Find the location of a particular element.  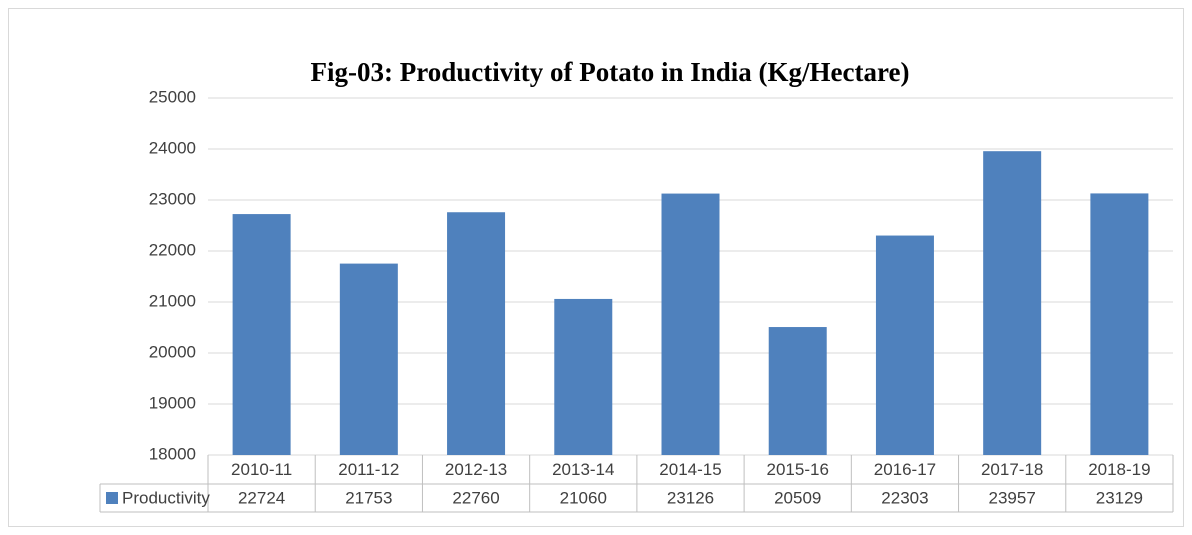

x-tick-label: 2014-15 is located at coordinates (690, 469).